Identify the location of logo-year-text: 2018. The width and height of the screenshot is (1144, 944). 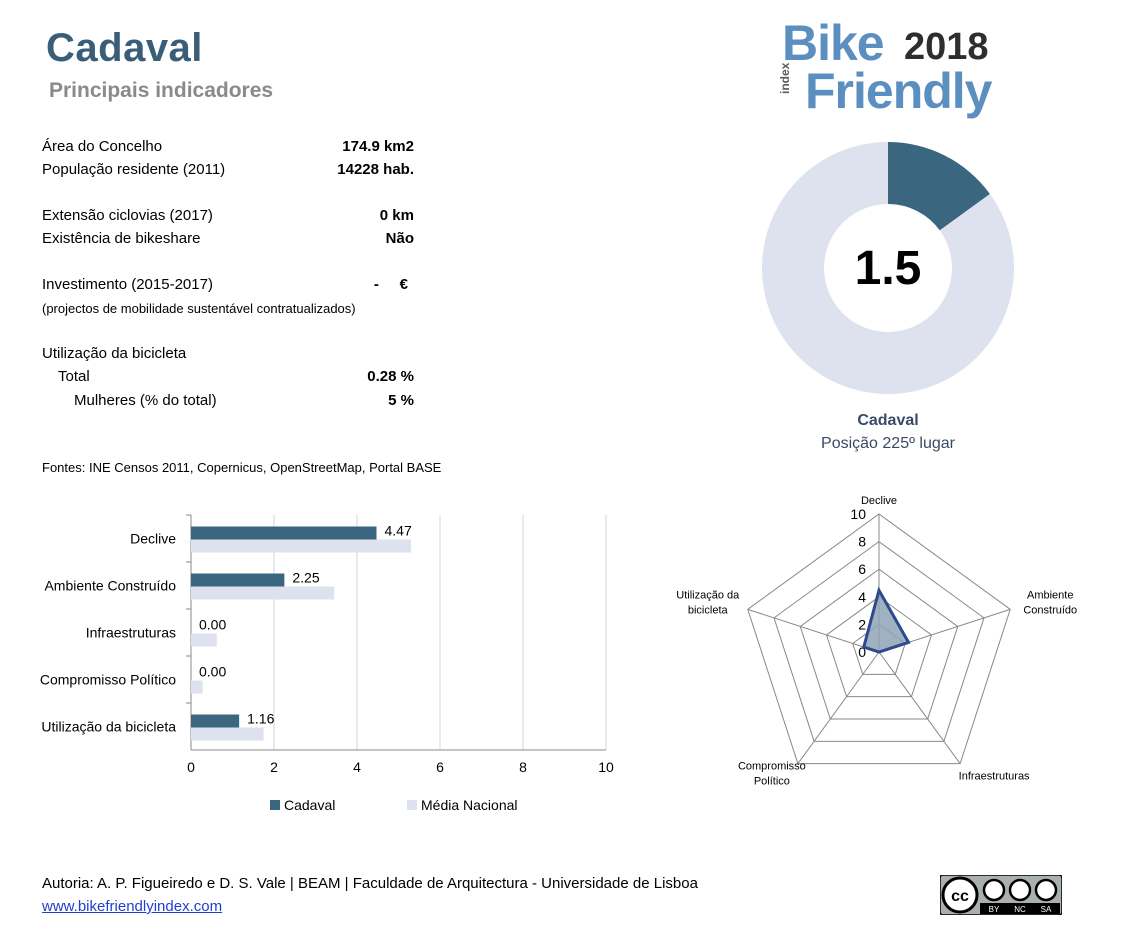
(946, 47).